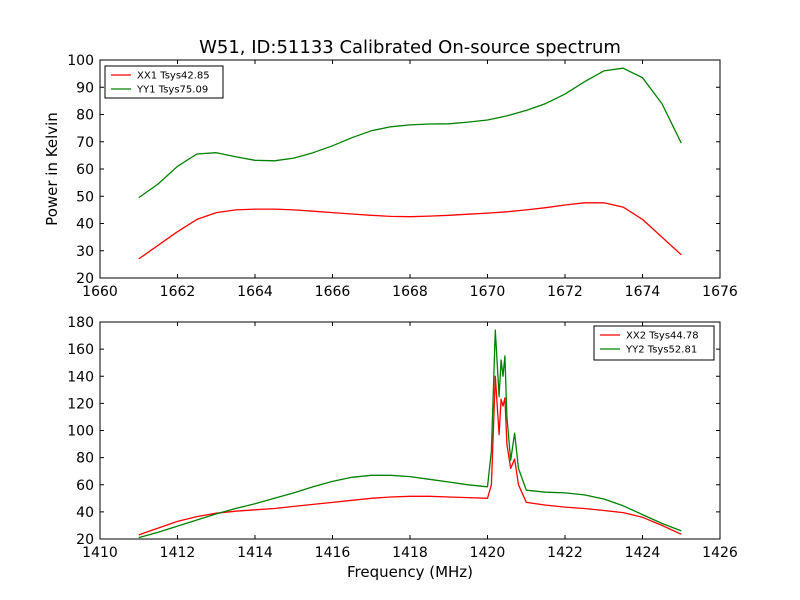 The height and width of the screenshot is (600, 800). I want to click on top-y-tick-label: 50, so click(85, 197).